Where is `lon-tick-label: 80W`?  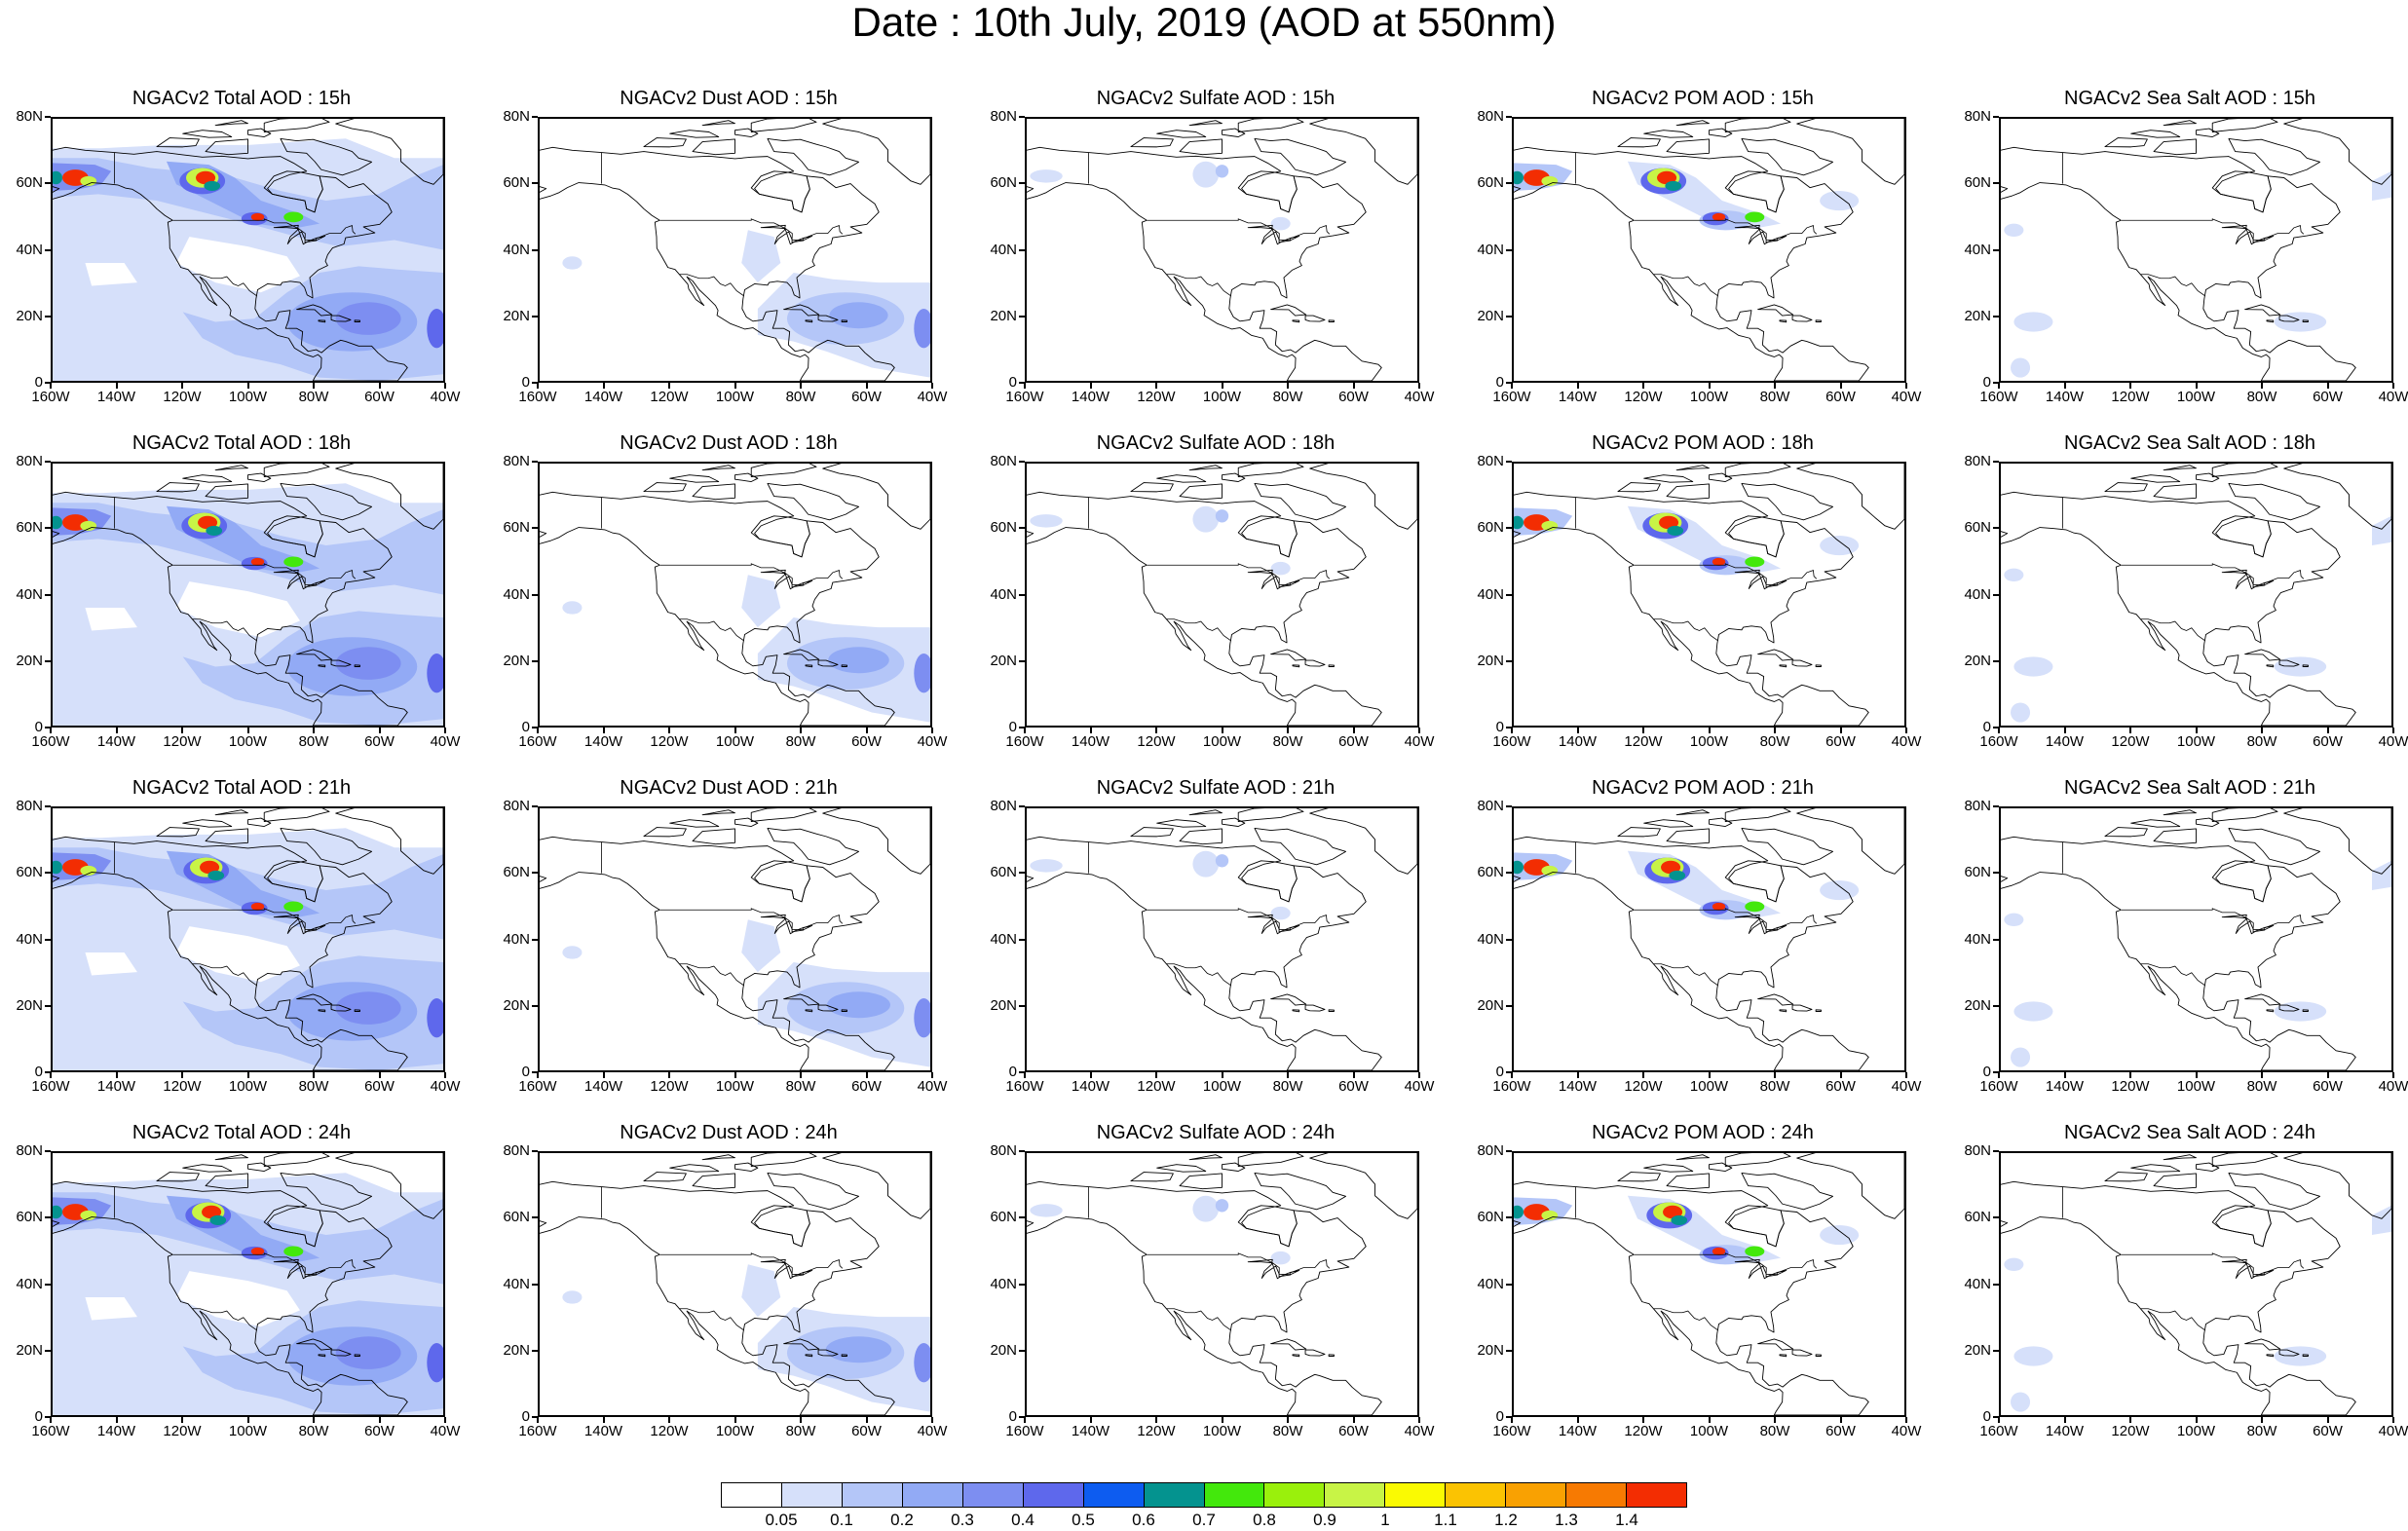
lon-tick-label: 80W is located at coordinates (800, 1431).